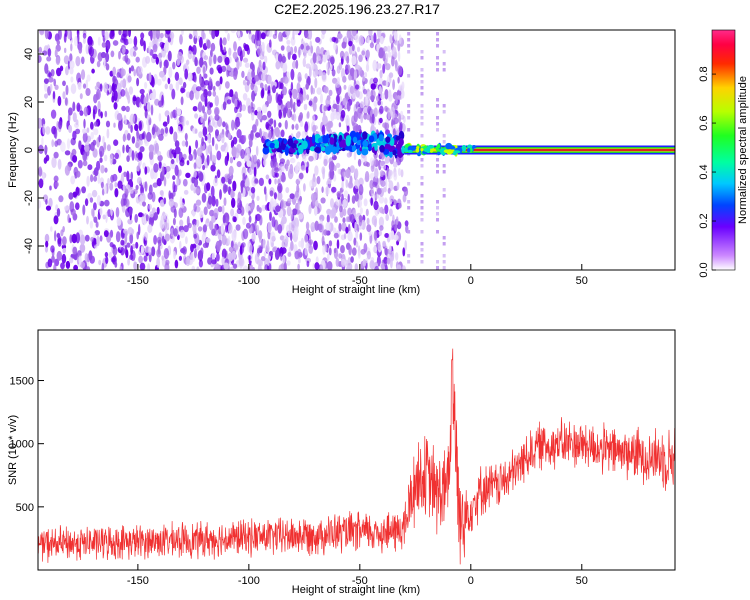 Image resolution: width=750 pixels, height=600 pixels. Describe the element at coordinates (33, 151) in the screenshot. I see `spectrogram-y-ticks: -40 -20 0 20 40` at that location.